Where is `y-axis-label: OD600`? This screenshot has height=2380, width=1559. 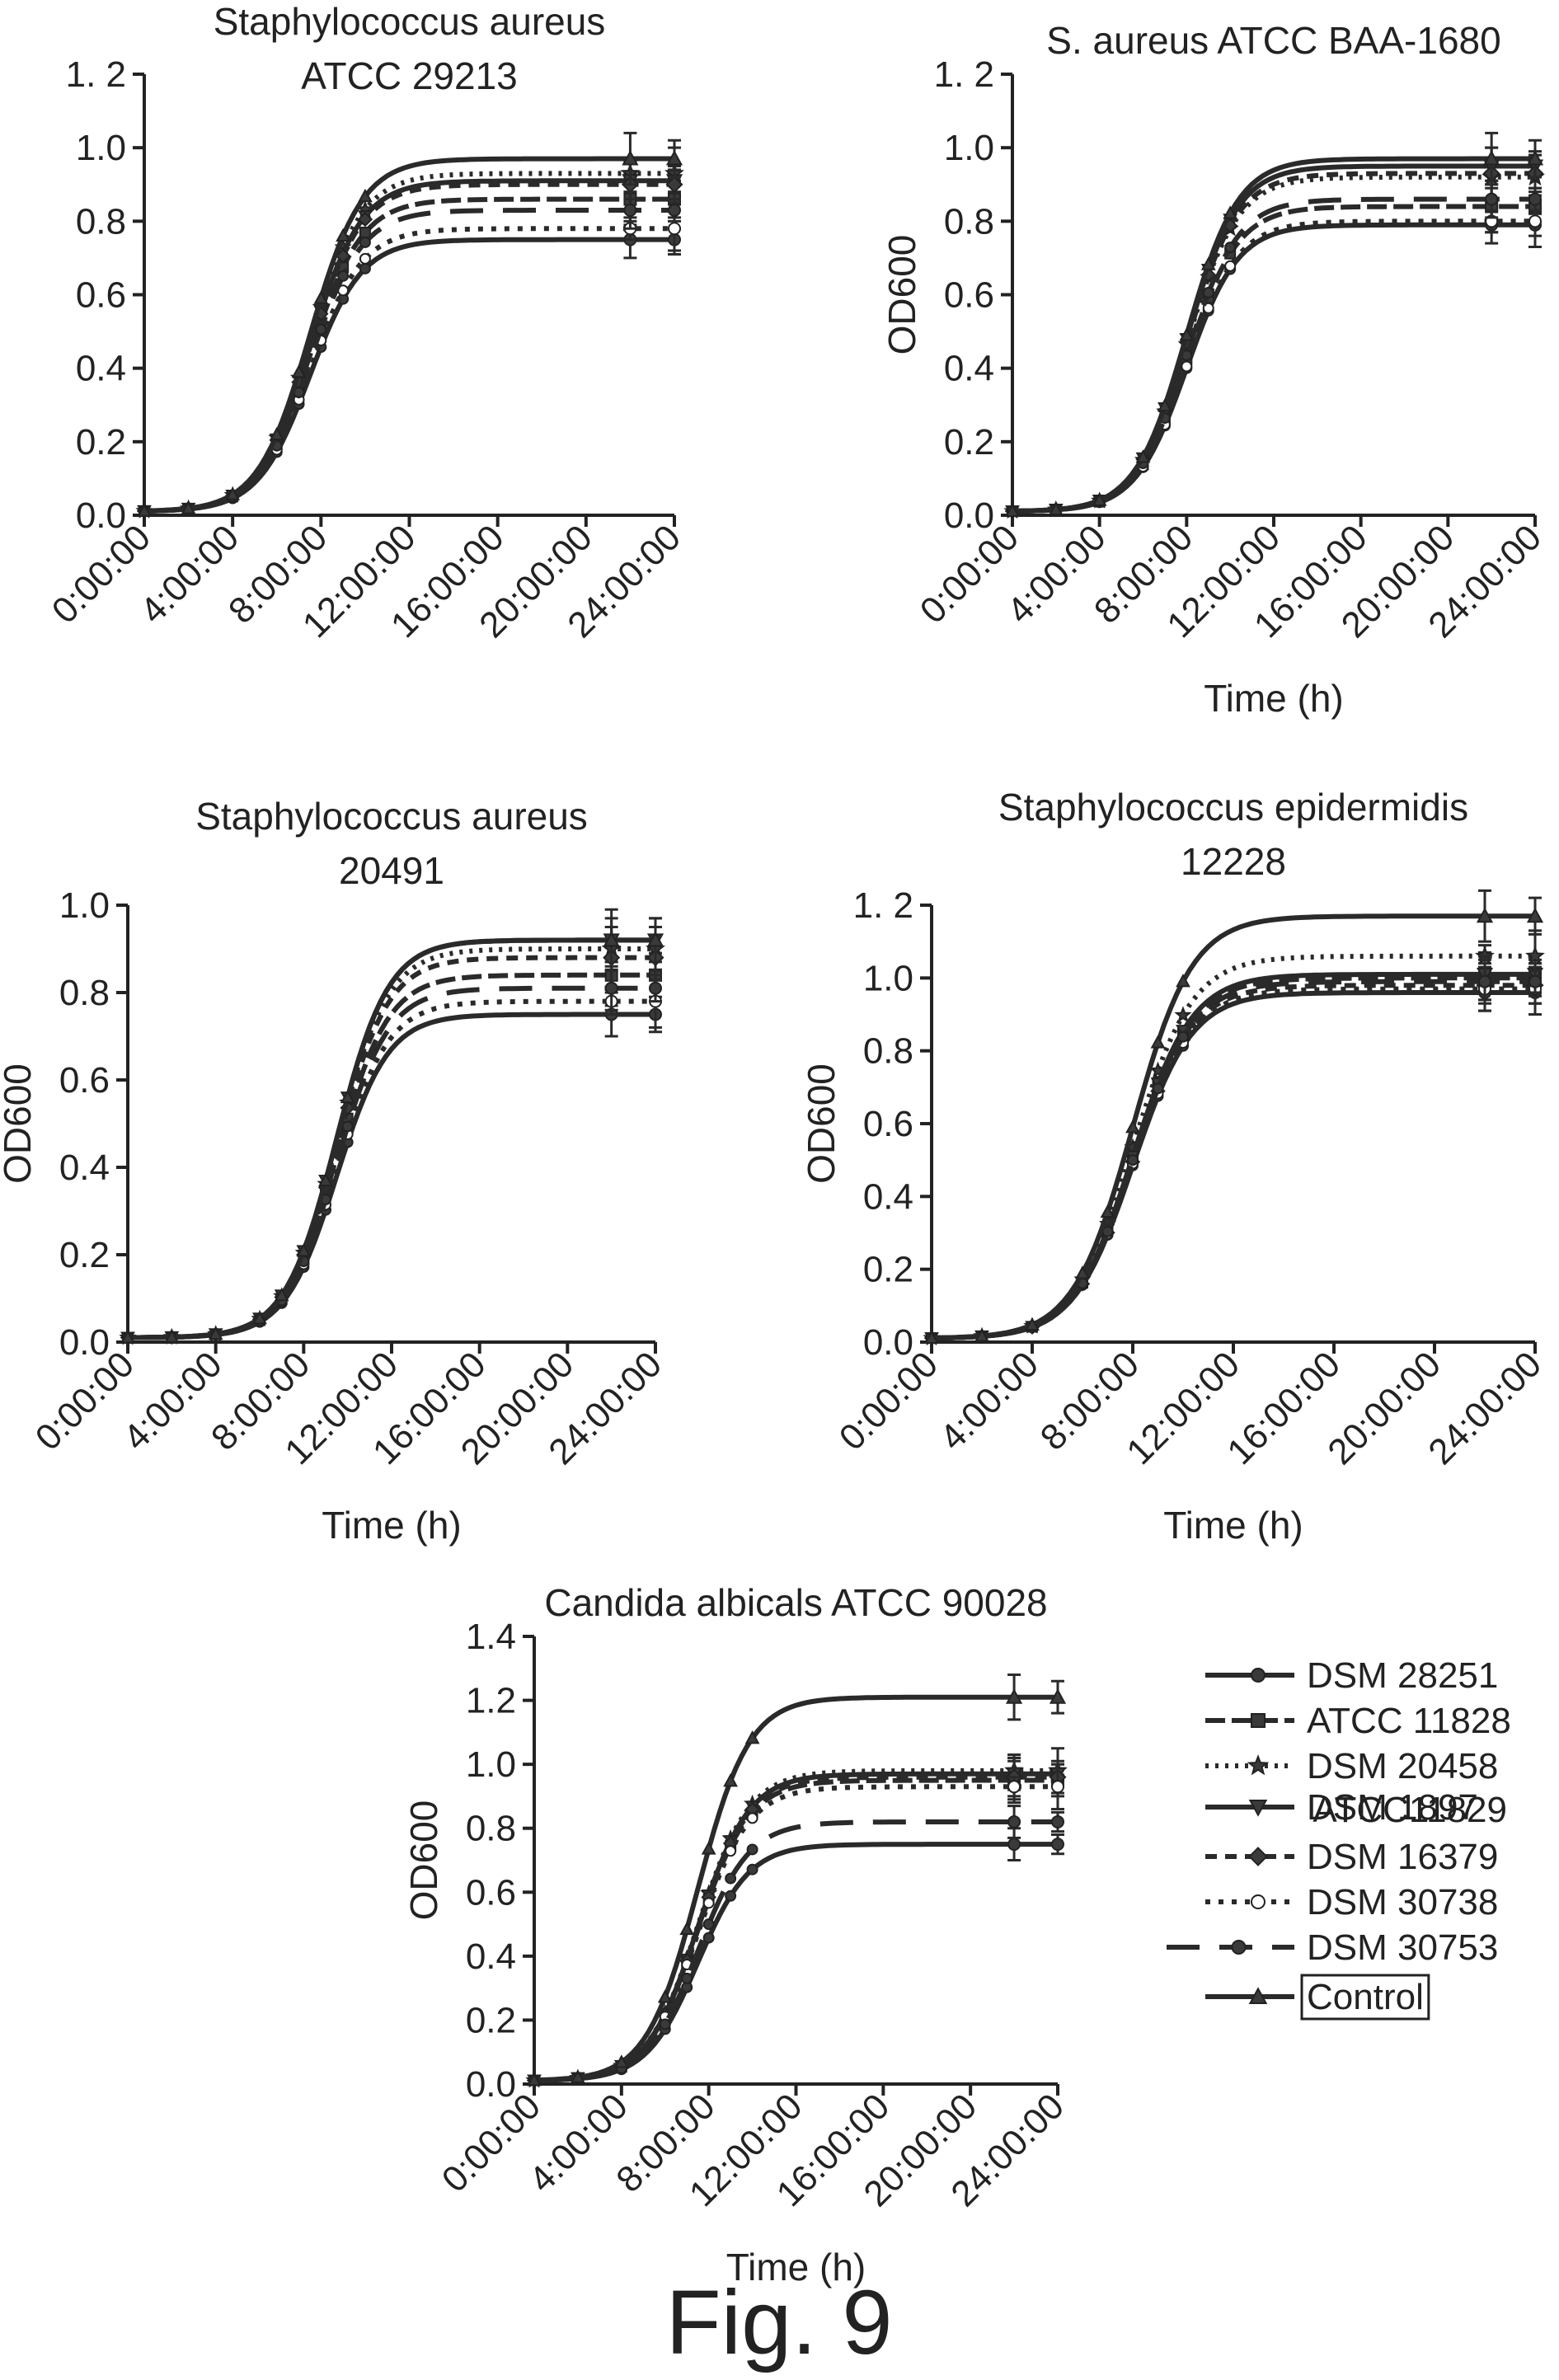 y-axis-label: OD600 is located at coordinates (822, 1123).